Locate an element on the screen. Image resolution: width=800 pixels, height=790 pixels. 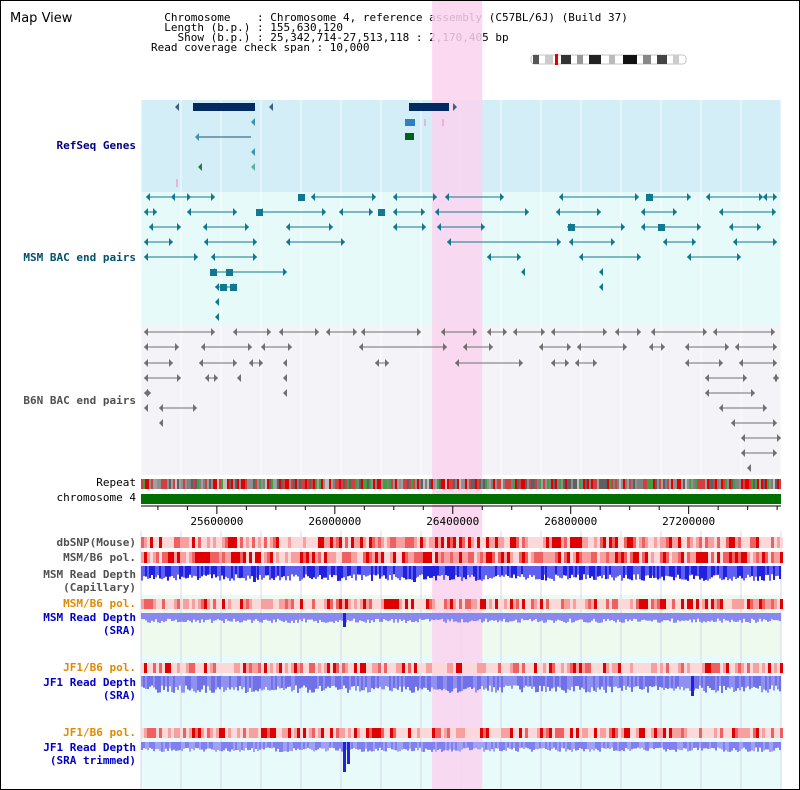
page-title: Map View is located at coordinates (41, 18).